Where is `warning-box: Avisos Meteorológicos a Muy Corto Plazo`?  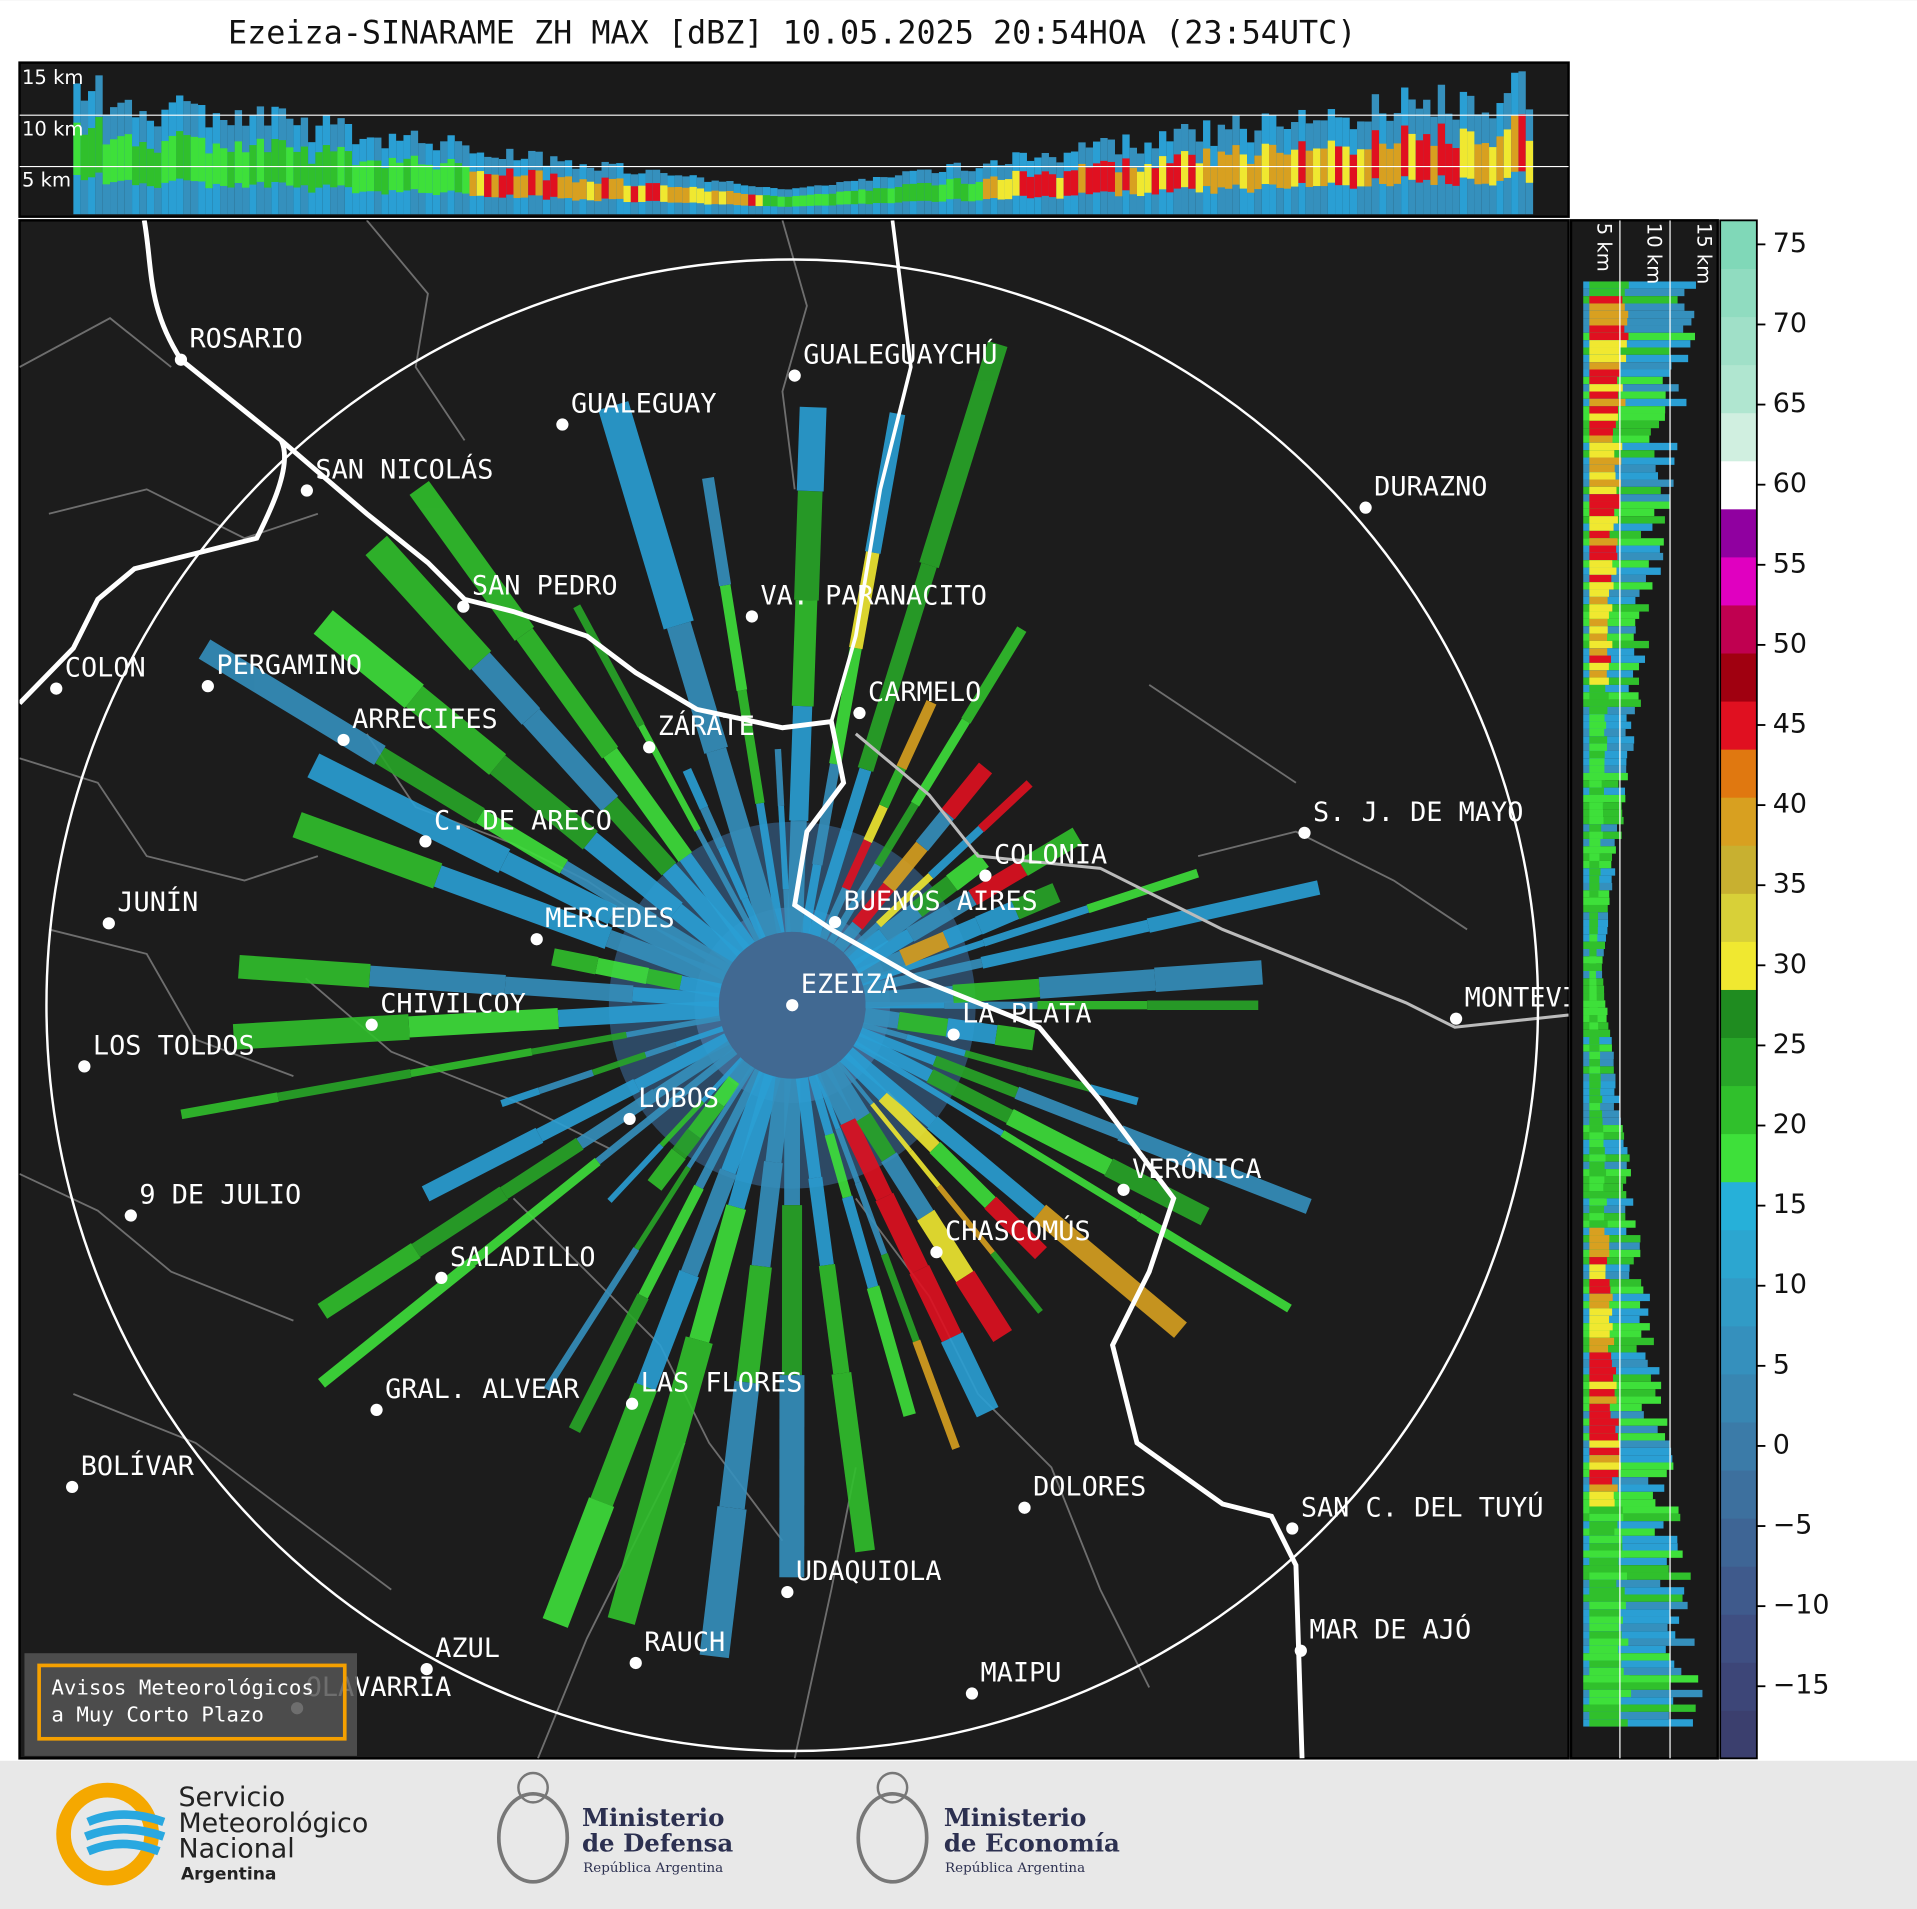 warning-box: Avisos Meteorológicos a Muy Corto Plazo is located at coordinates (190, 1704).